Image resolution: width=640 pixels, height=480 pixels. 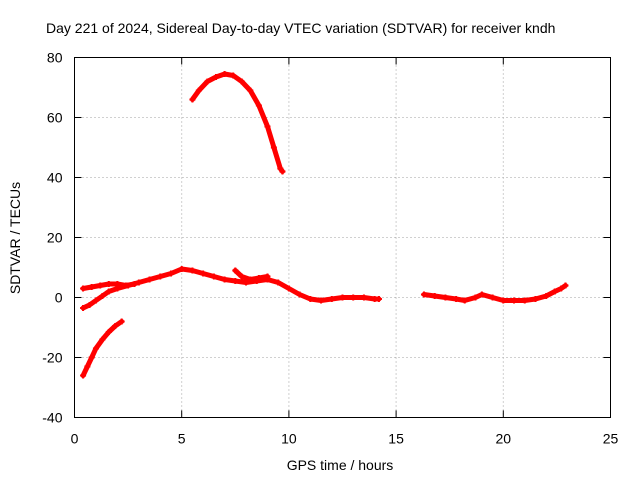 What do you see at coordinates (504, 439) in the screenshot?
I see `x-tick-label: 20` at bounding box center [504, 439].